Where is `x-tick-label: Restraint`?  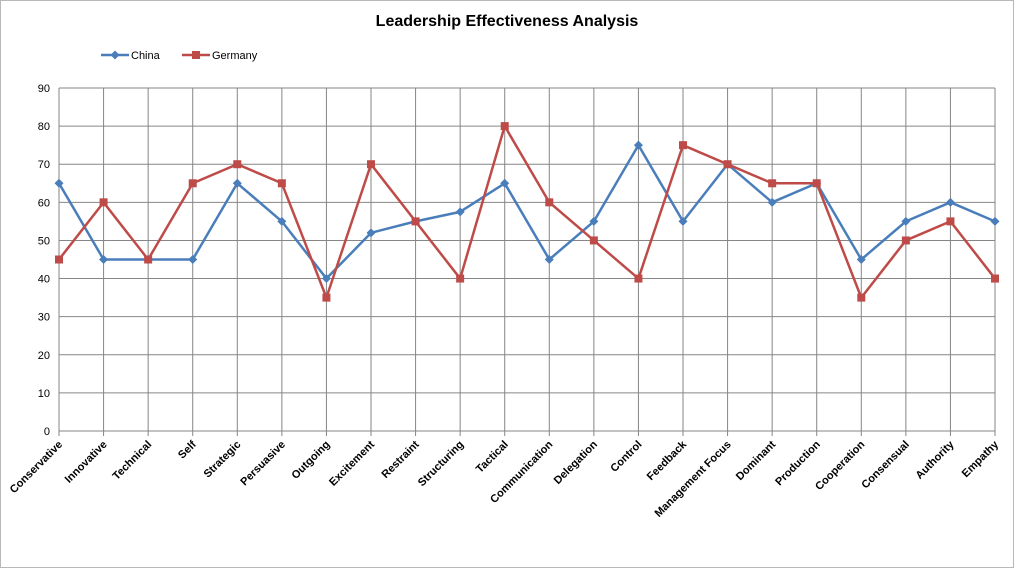 x-tick-label: Restraint is located at coordinates (400, 459).